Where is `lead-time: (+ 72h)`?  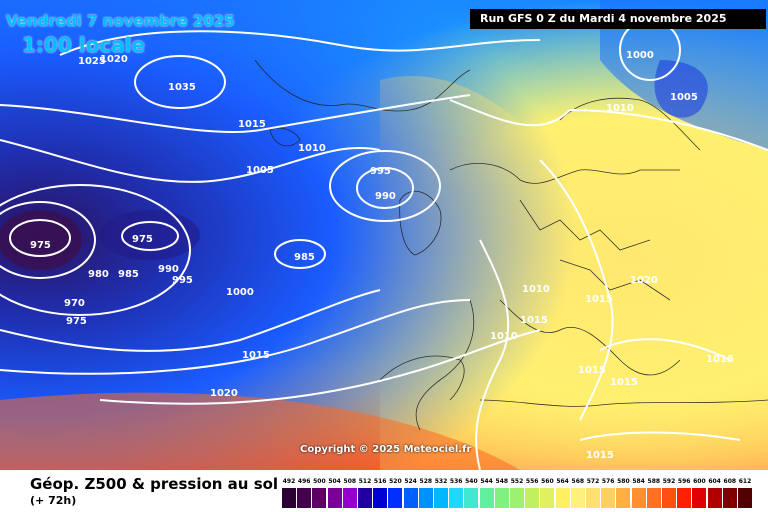 lead-time: (+ 72h) is located at coordinates (53, 500).